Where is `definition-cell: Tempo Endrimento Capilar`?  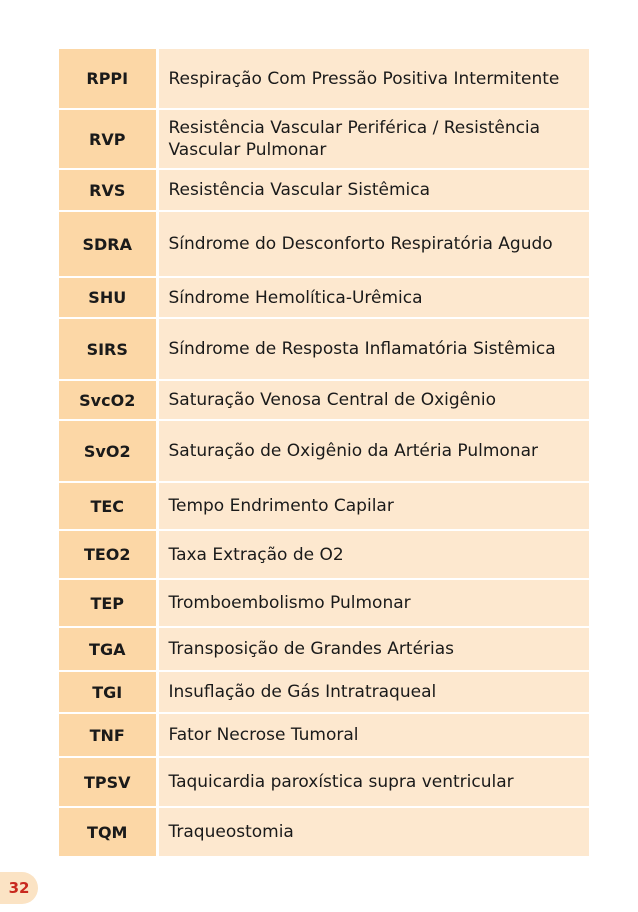 definition-cell: Tempo Endrimento Capilar is located at coordinates (373, 506).